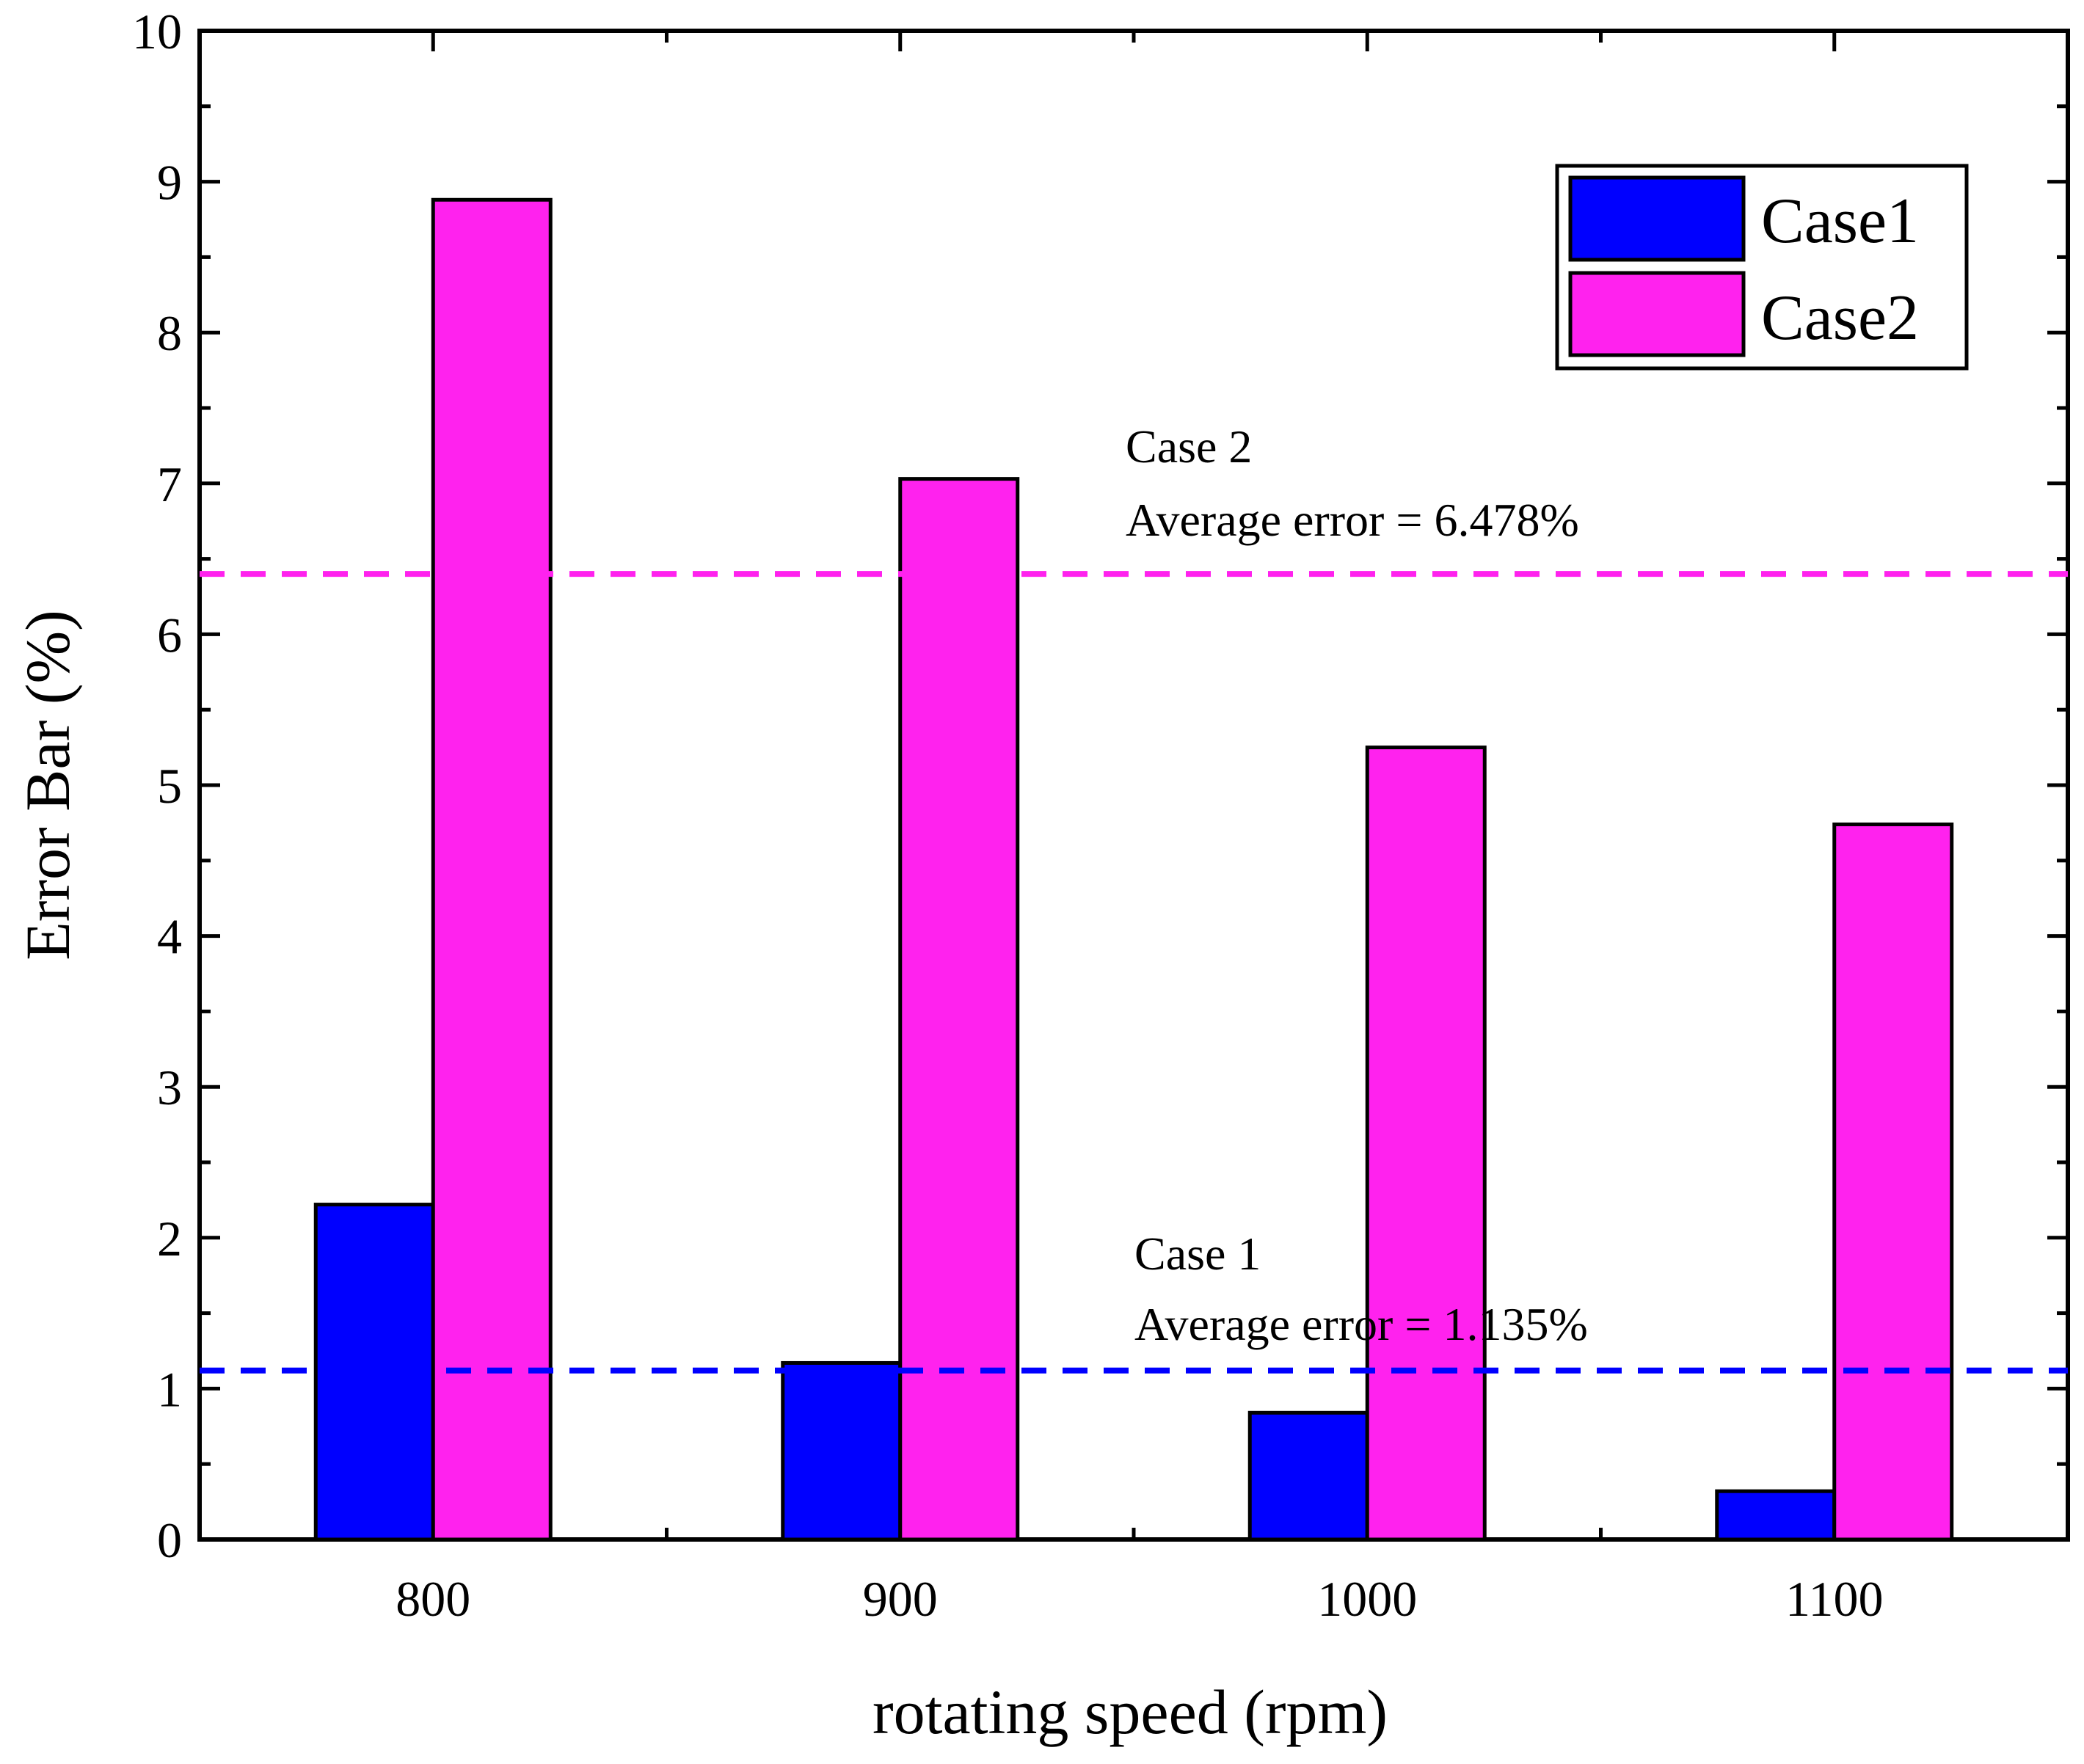  What do you see at coordinates (1189, 446) in the screenshot?
I see `case2-annotation-title: Case 2` at bounding box center [1189, 446].